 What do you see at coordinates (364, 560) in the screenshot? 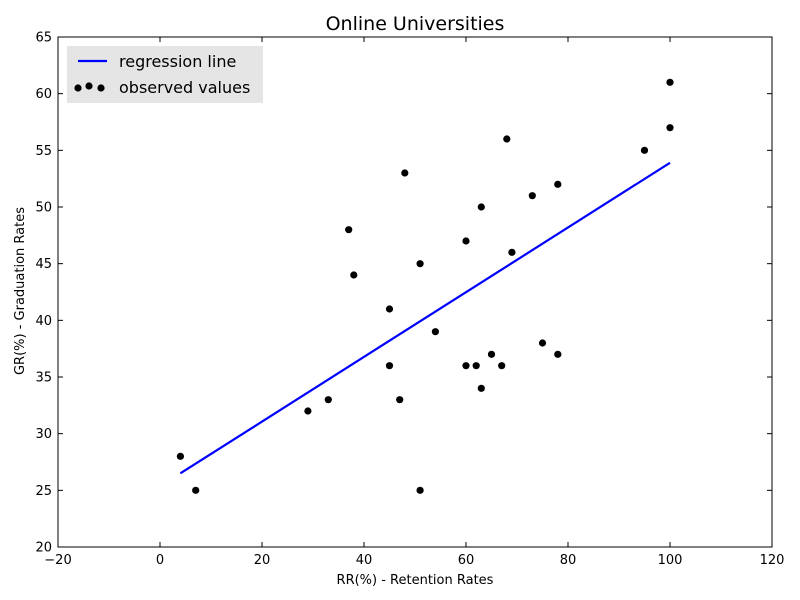
I see `x-tick-label: 40` at bounding box center [364, 560].